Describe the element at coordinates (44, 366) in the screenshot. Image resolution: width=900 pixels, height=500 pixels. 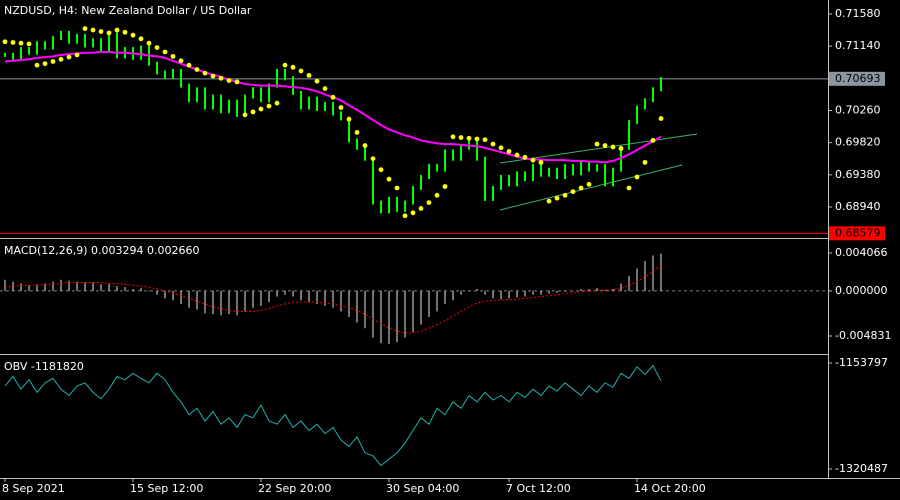
I see `obv-label: OBV -1181820` at that location.